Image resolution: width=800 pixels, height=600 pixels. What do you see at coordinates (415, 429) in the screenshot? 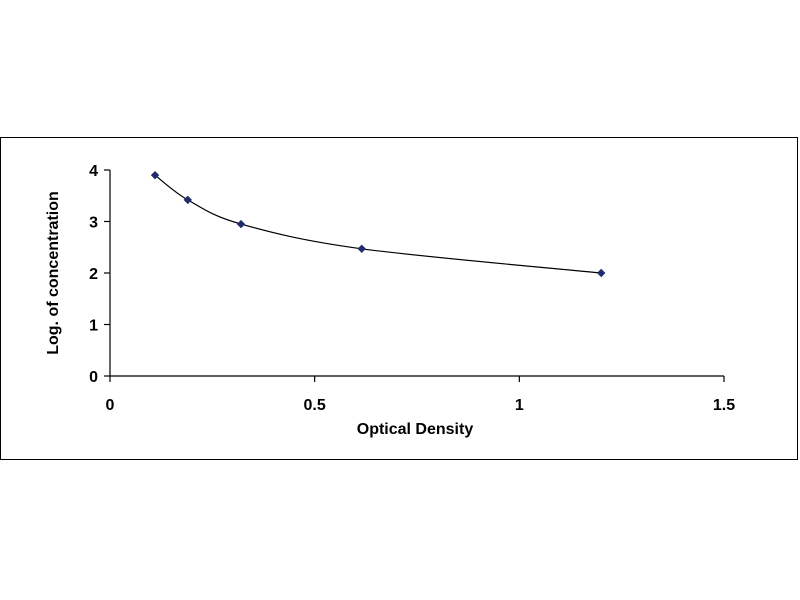
I see `x-axis-title: Optical Density` at bounding box center [415, 429].